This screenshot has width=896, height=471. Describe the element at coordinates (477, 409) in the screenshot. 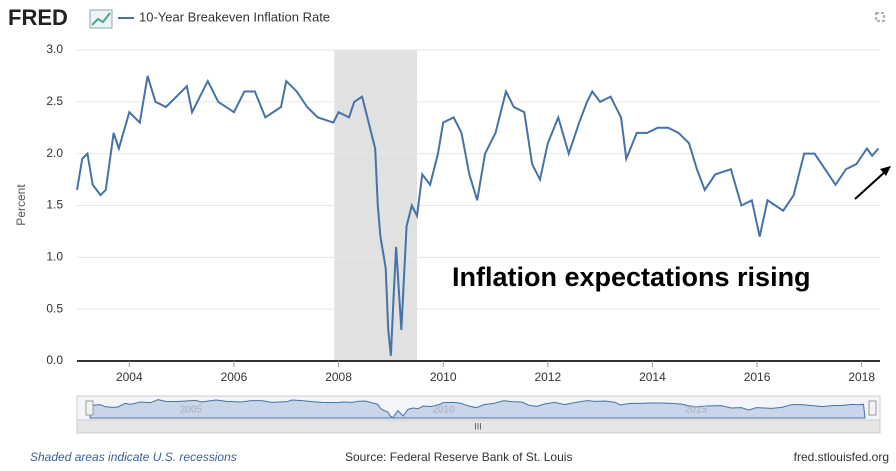

I see `navigator-line` at that location.